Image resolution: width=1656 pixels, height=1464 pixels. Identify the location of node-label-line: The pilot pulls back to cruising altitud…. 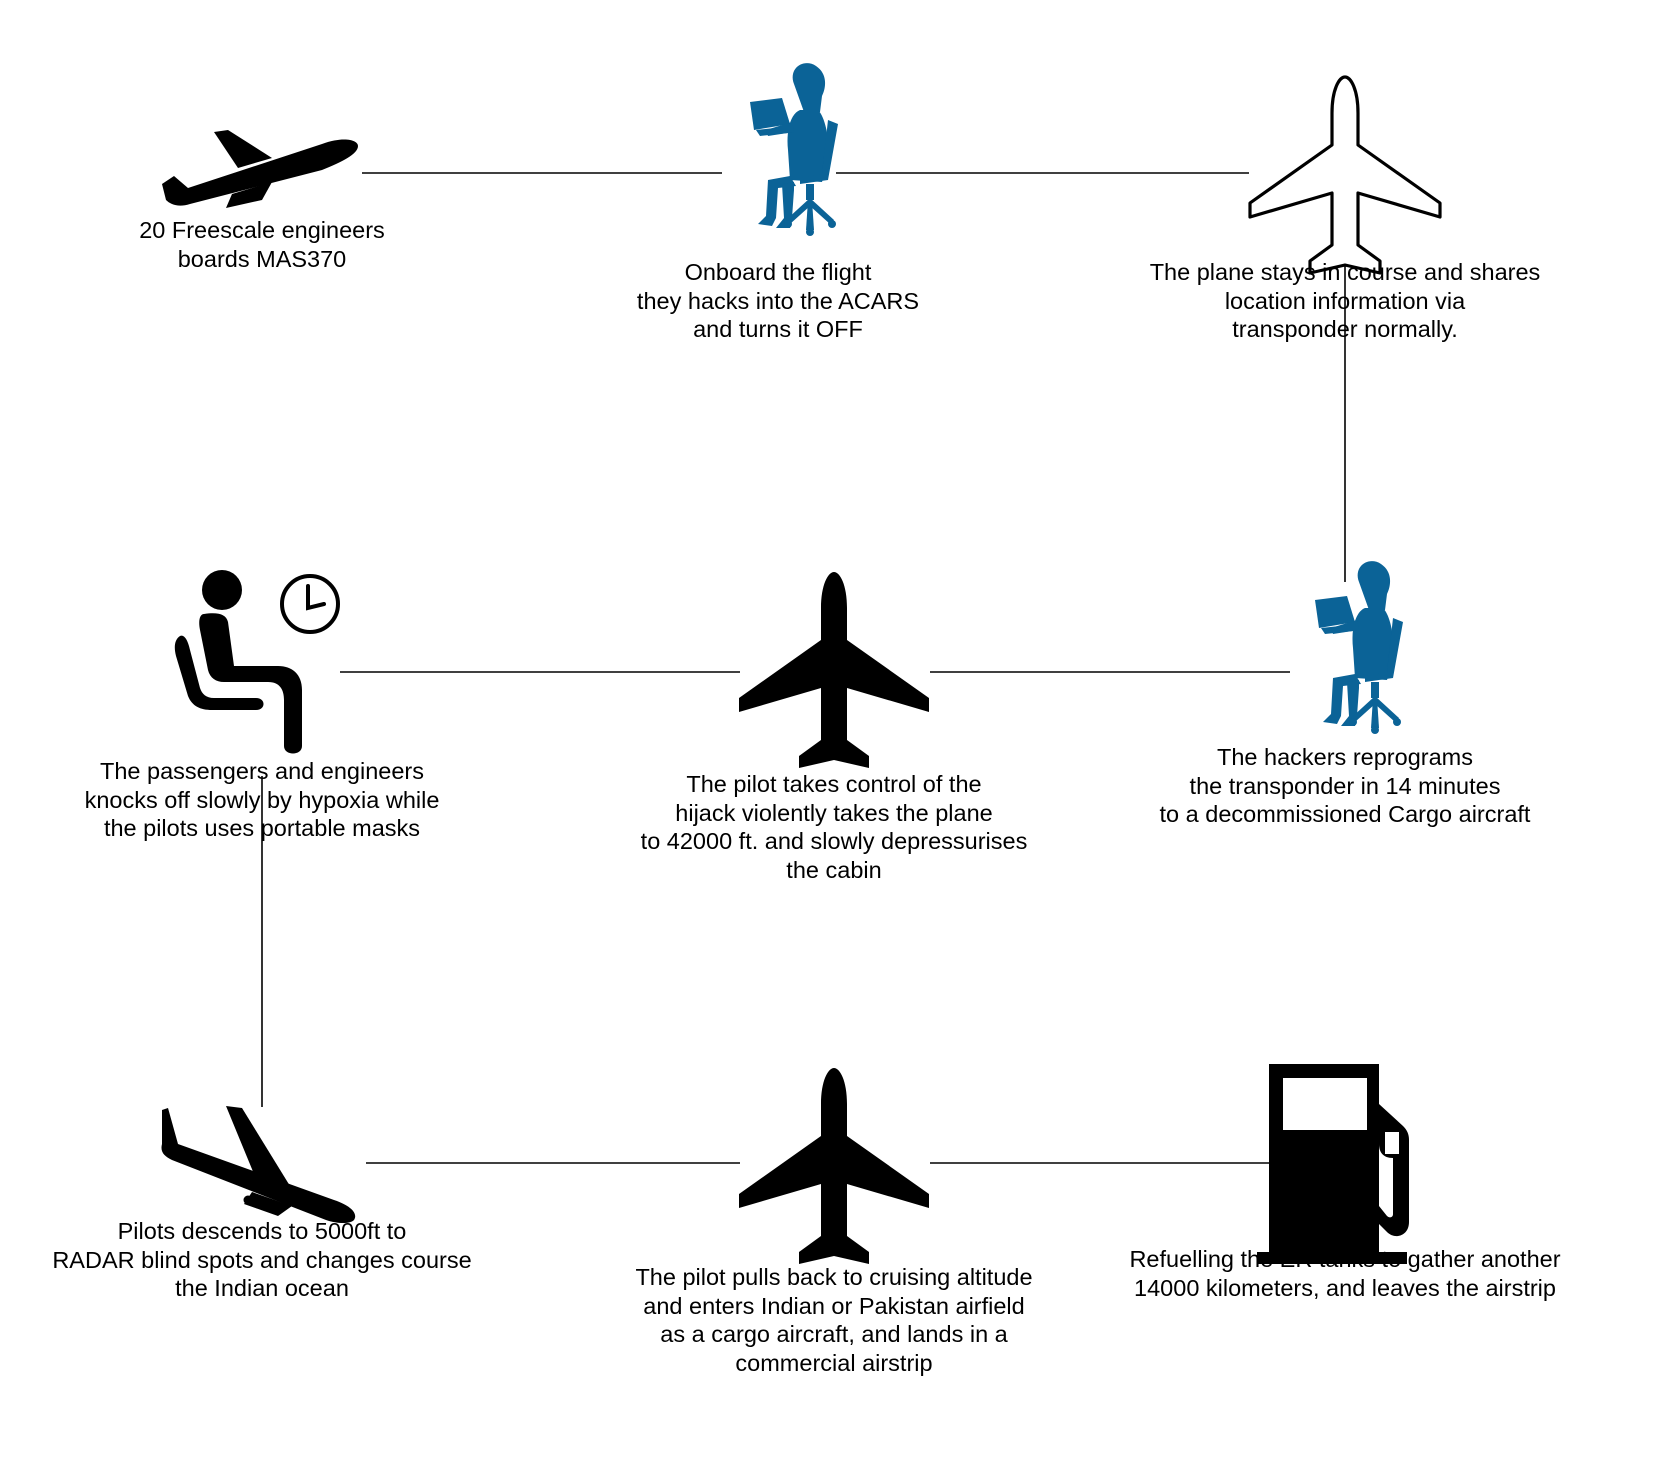
(834, 1277).